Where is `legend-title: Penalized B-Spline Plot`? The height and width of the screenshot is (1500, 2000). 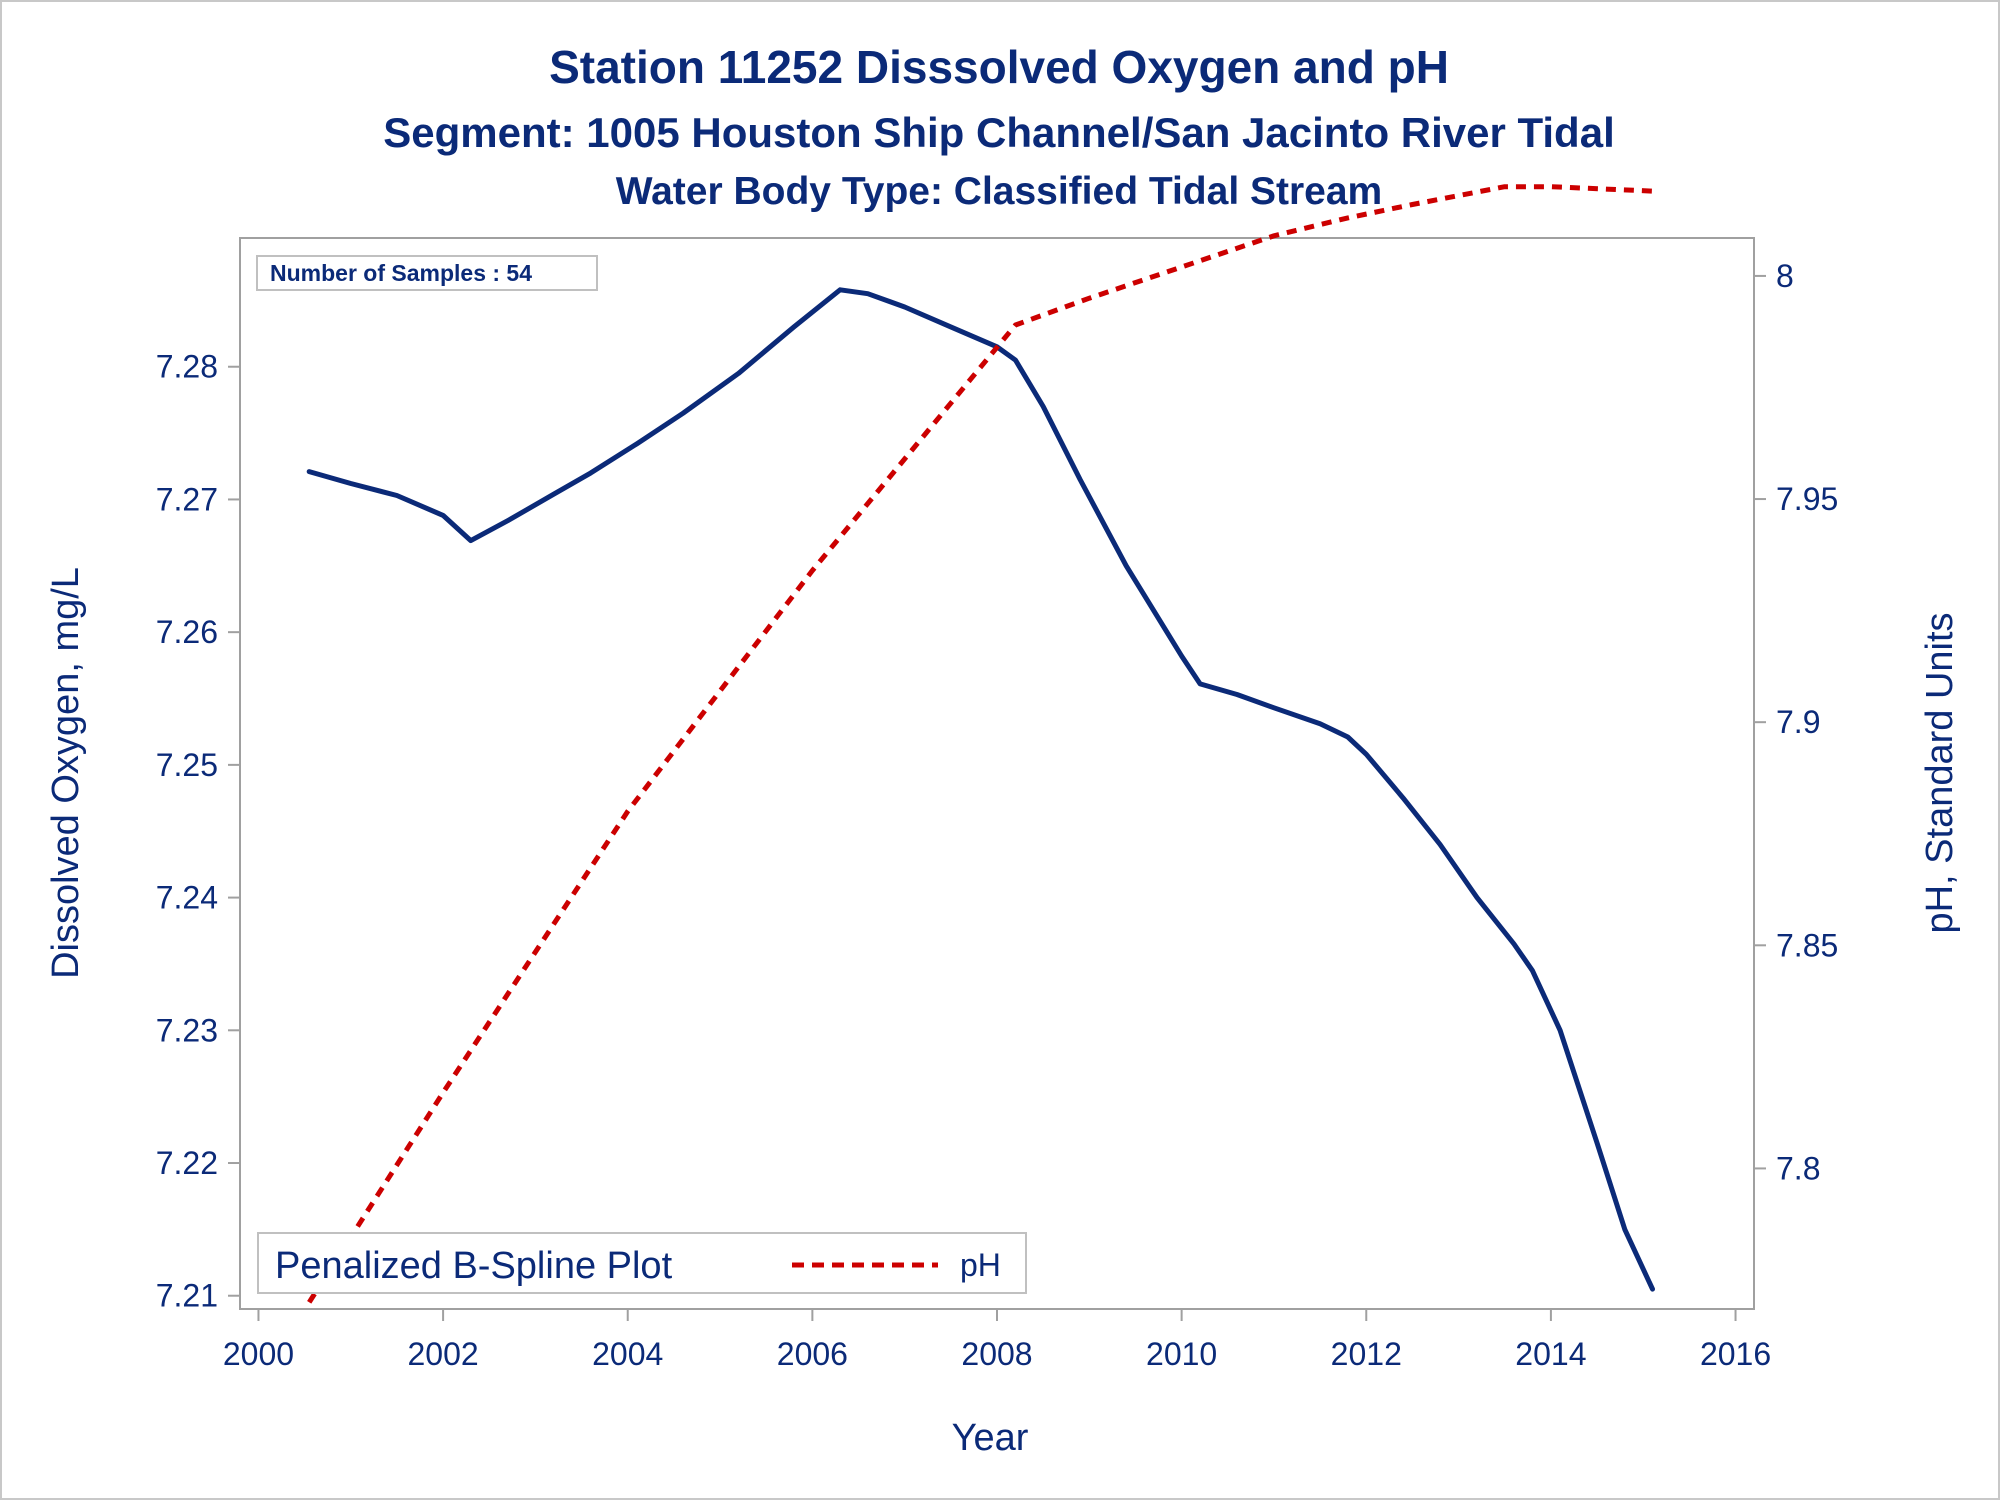 legend-title: Penalized B-Spline Plot is located at coordinates (474, 1266).